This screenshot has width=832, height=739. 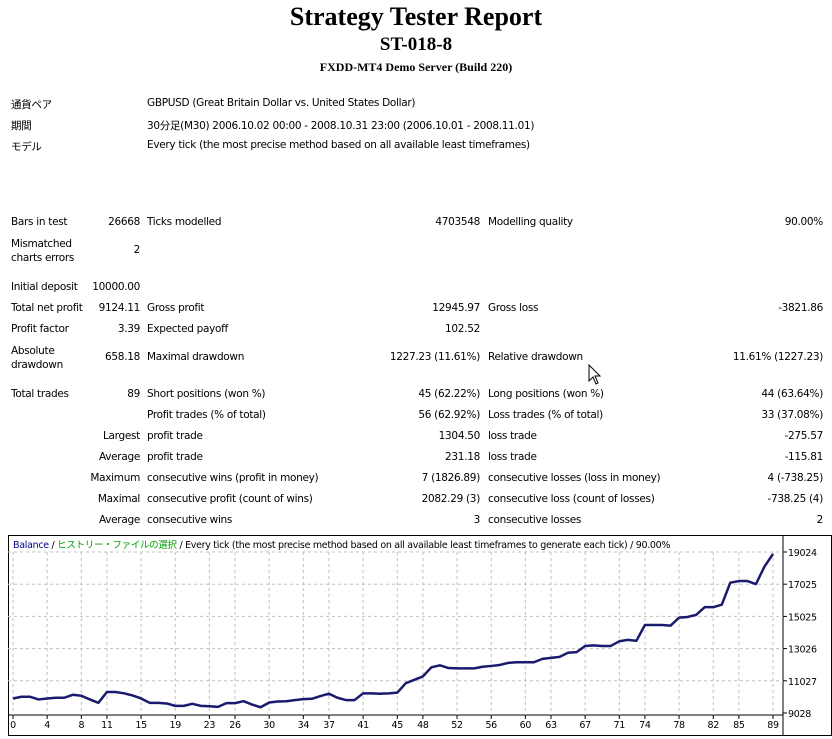 I want to click on detail-value-2: 4 (-738.25), so click(x=748, y=478).